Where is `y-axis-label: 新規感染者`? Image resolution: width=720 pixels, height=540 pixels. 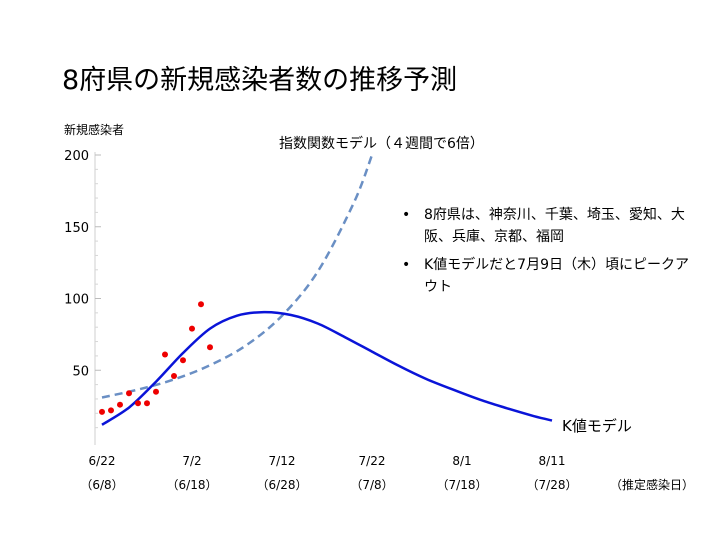 y-axis-label: 新規感染者 is located at coordinates (94, 129).